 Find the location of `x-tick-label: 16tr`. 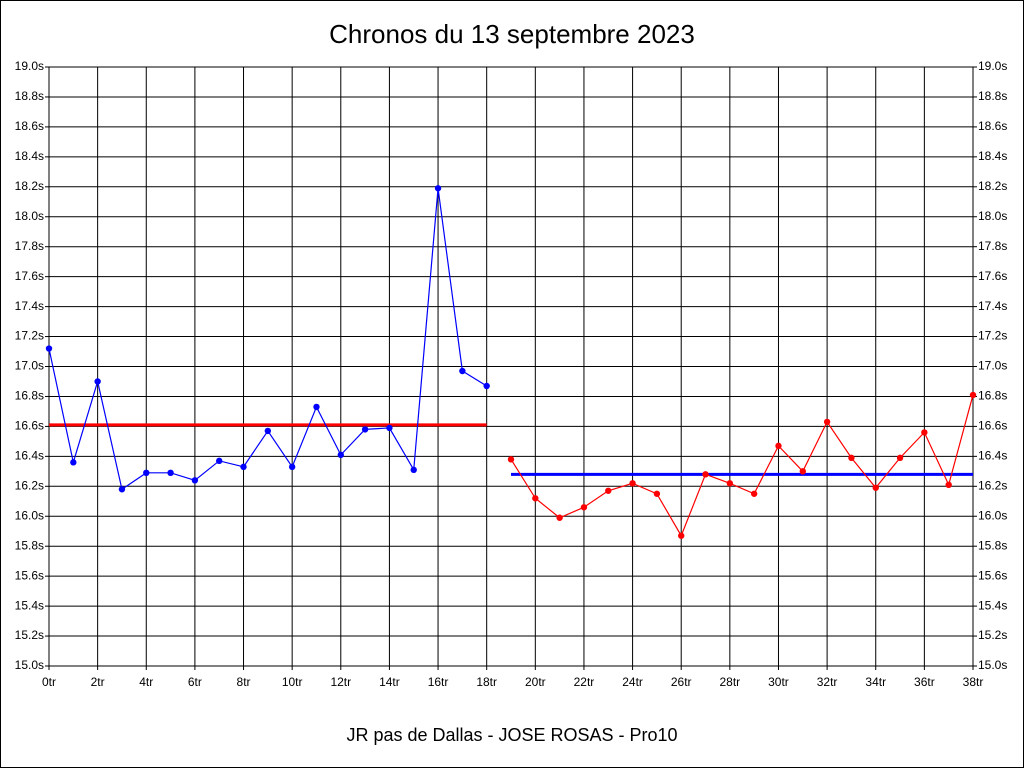

x-tick-label: 16tr is located at coordinates (438, 682).